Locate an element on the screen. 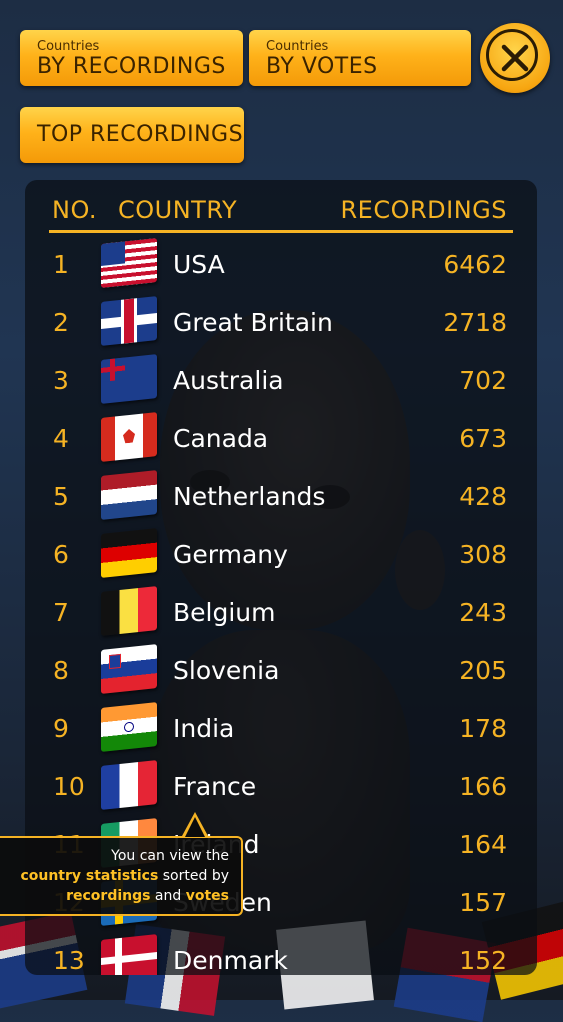  recordings-count: 2718 is located at coordinates (475, 322).